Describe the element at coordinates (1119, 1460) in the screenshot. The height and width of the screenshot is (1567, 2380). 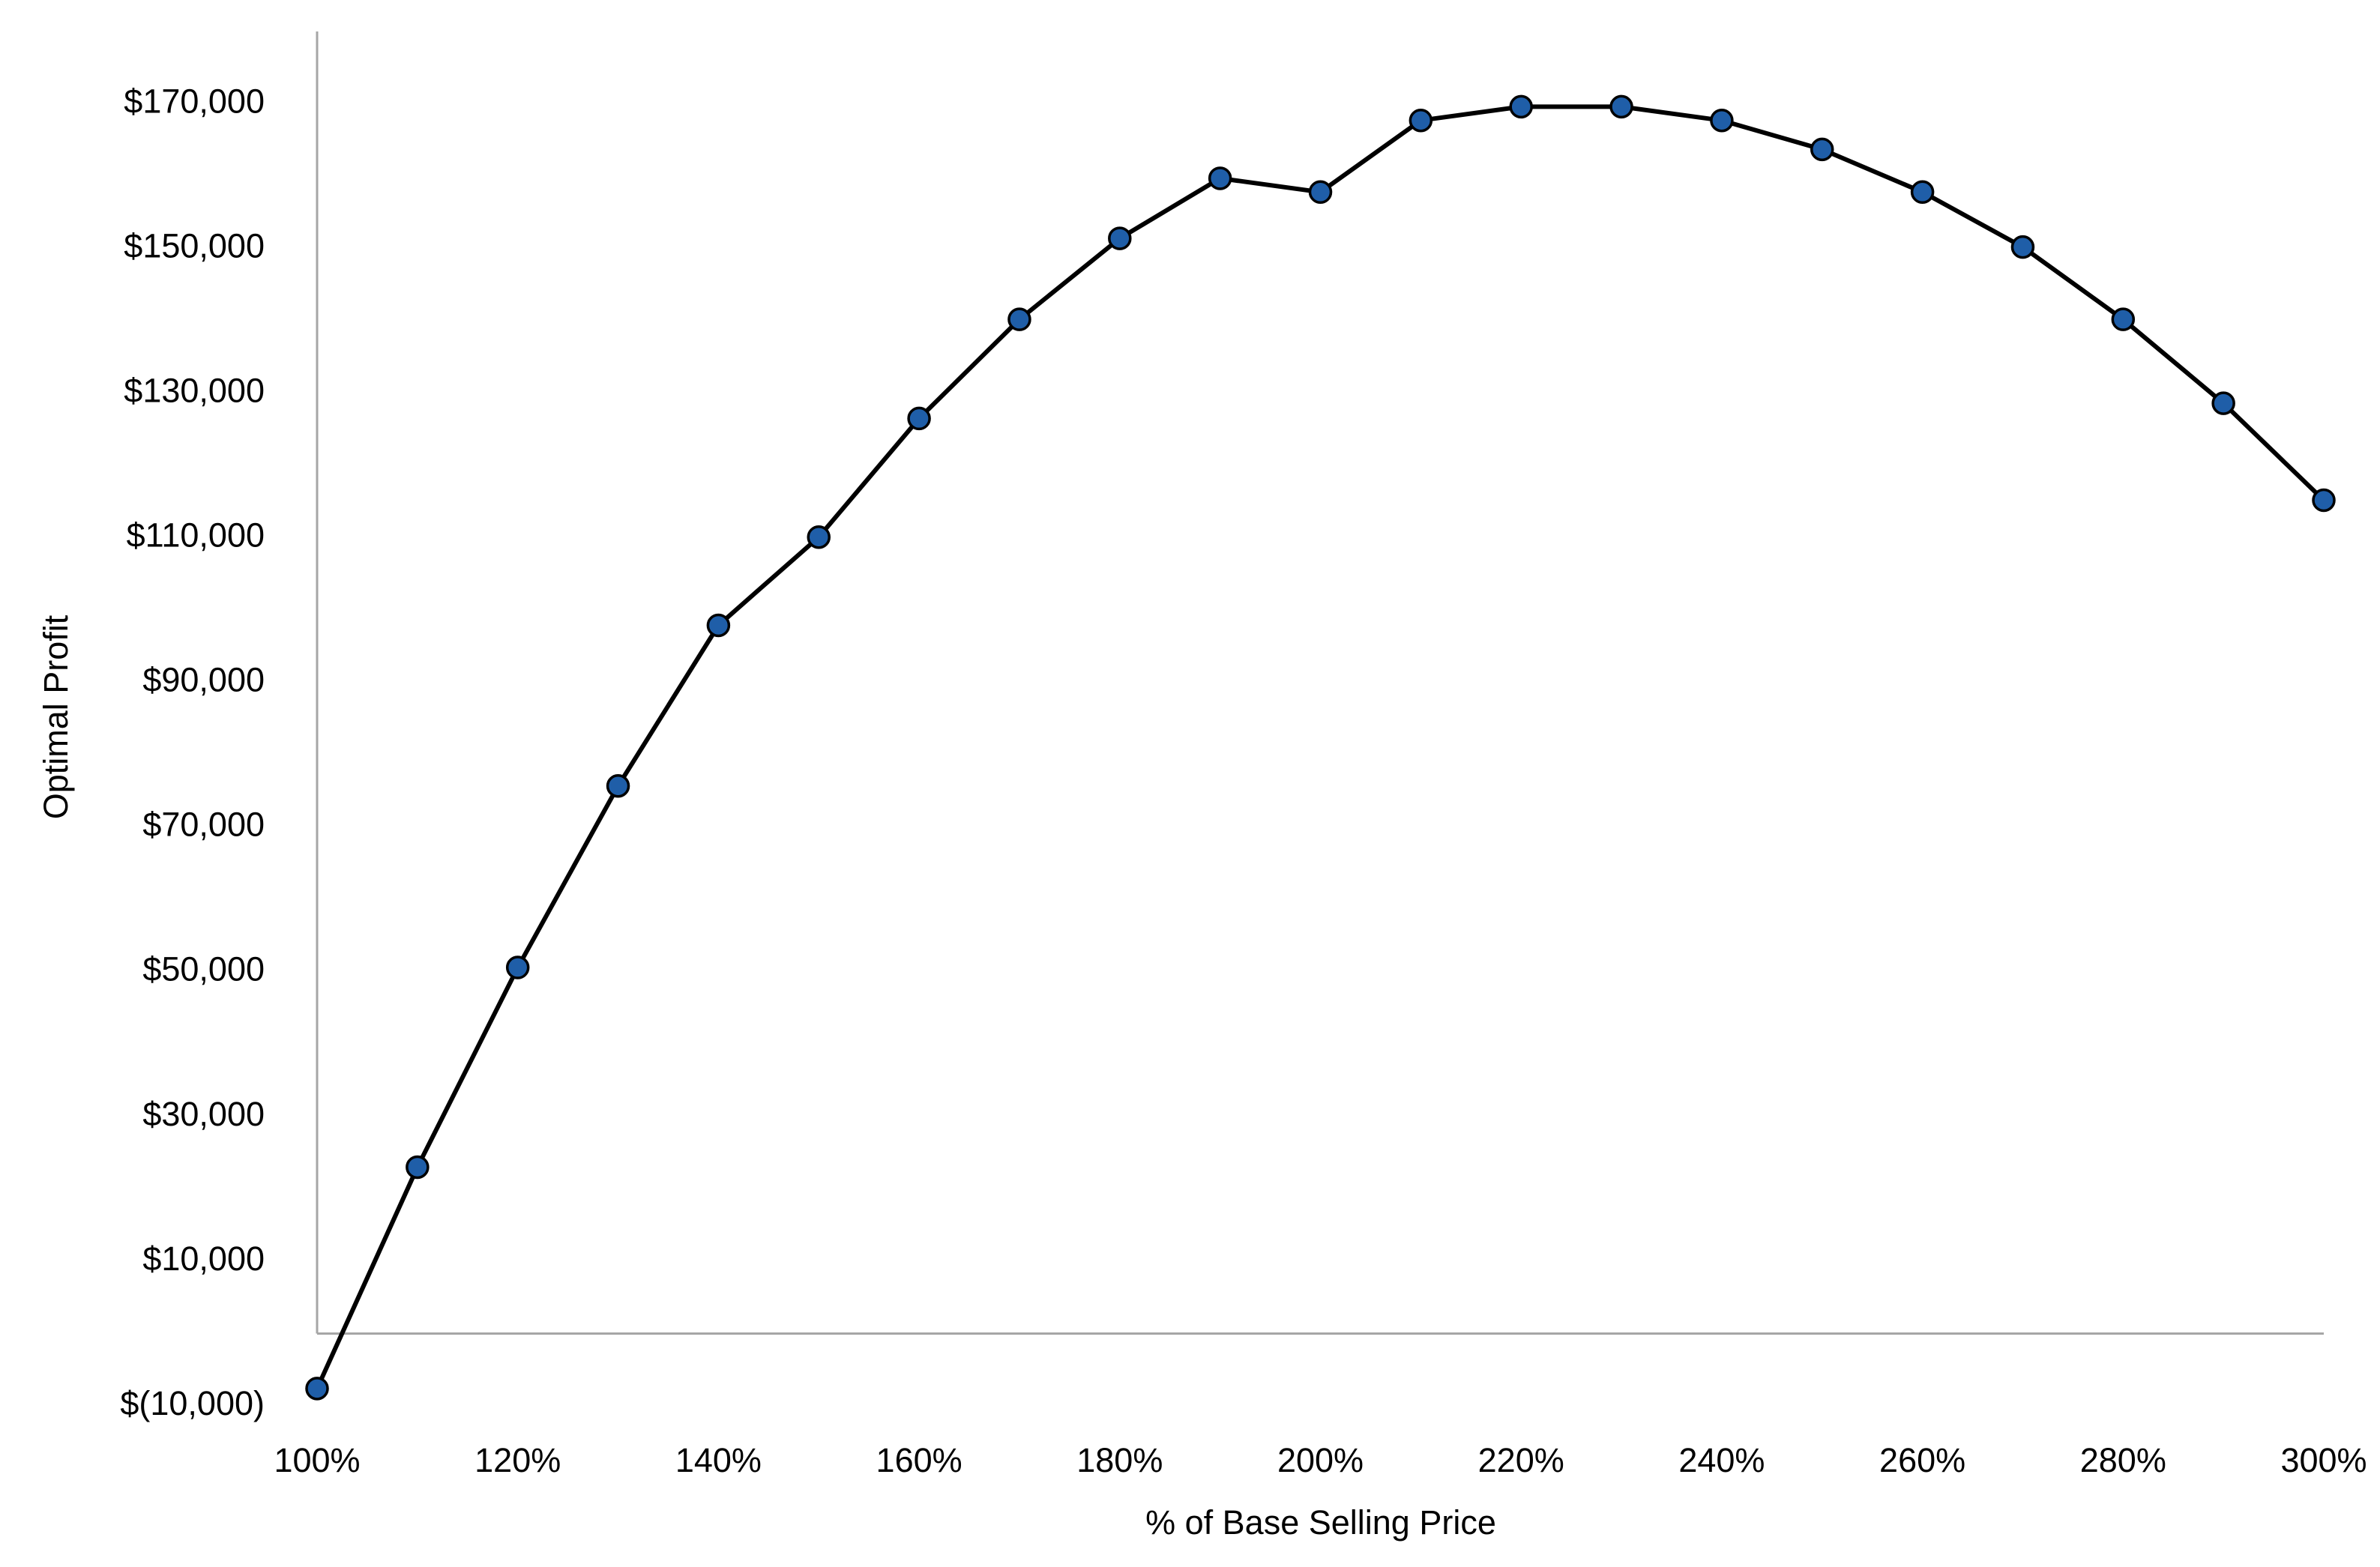
I see `x-tick-label: 180%` at that location.